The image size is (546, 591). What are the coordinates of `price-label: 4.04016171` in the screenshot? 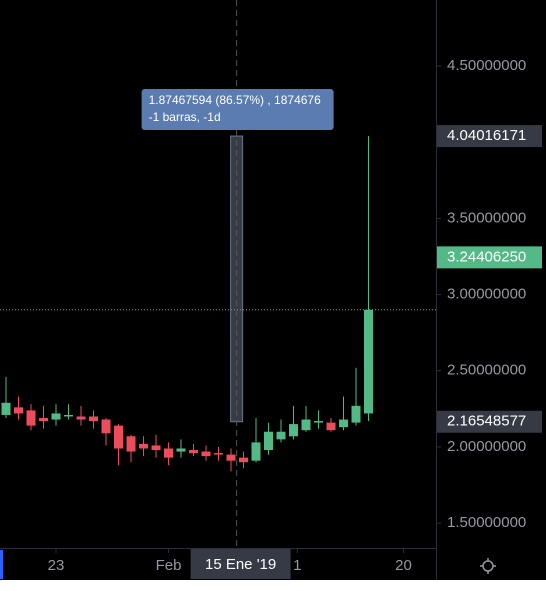 It's located at (486, 135).